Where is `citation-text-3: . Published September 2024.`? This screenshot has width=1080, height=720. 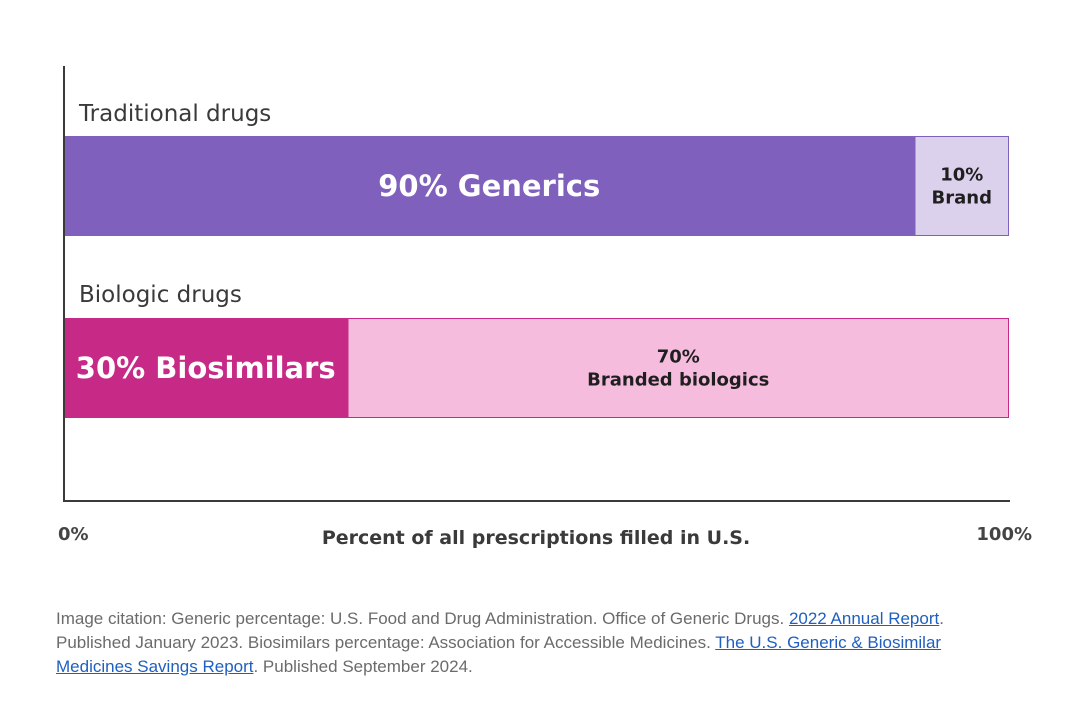
citation-text-3: . Published September 2024. is located at coordinates (363, 666).